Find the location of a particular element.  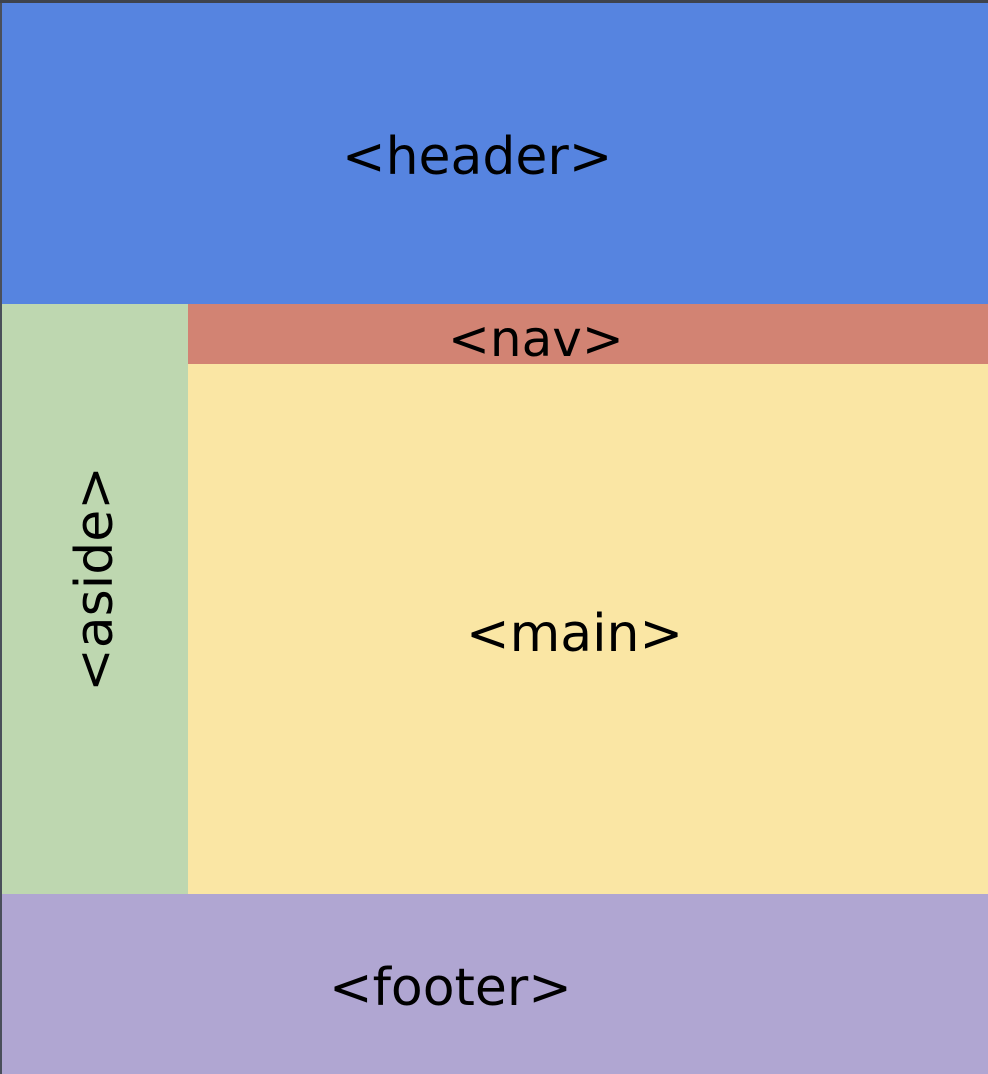

header-label: <header> is located at coordinates (477, 157).